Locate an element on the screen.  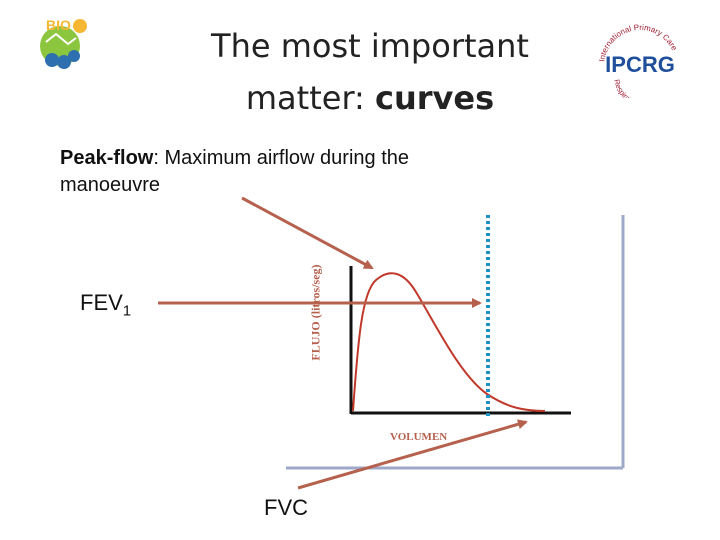
peak-flow-arrow is located at coordinates (307, 233).